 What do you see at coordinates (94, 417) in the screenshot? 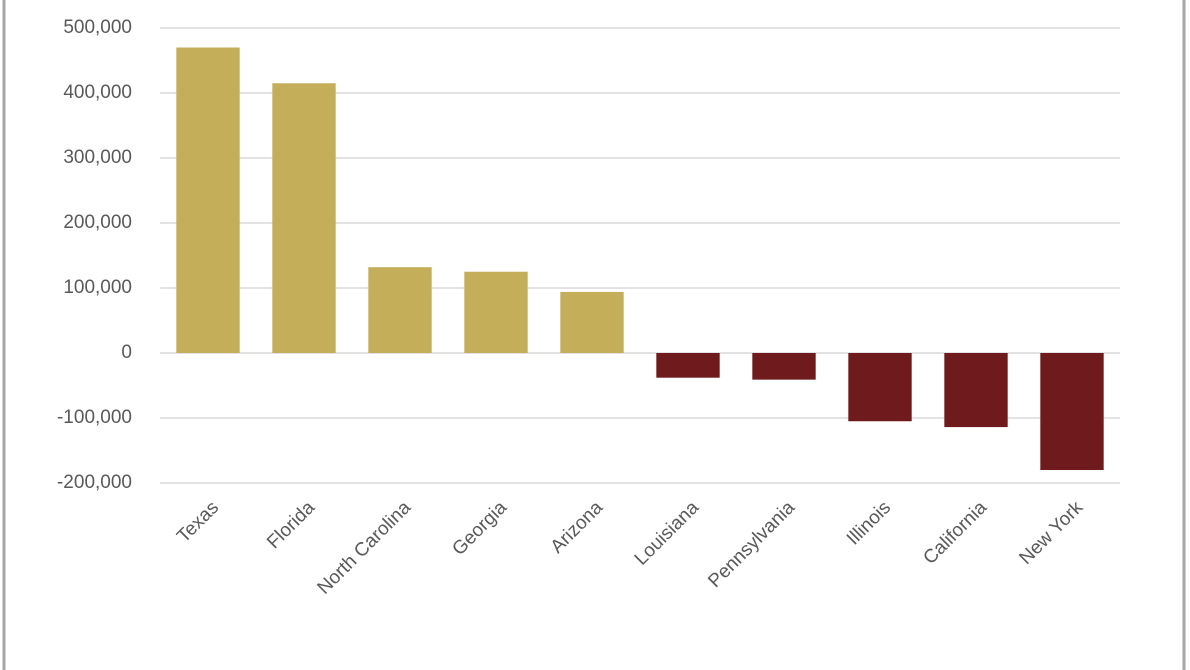
I see `y-tick-label: -100,000` at bounding box center [94, 417].